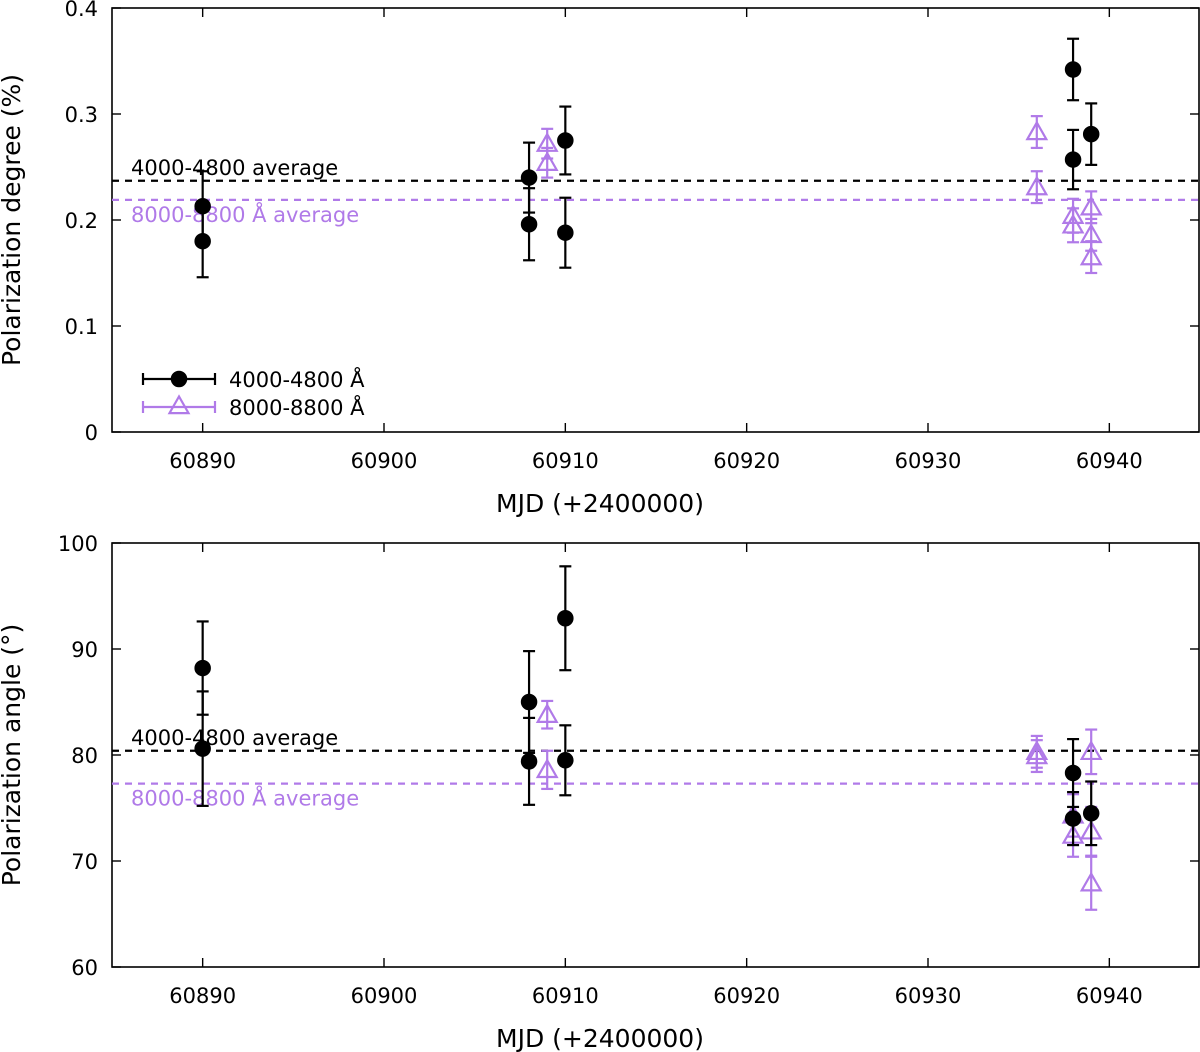 The width and height of the screenshot is (1200, 1052). Describe the element at coordinates (81, 10) in the screenshot. I see `y-tick-label: 0.4` at that location.